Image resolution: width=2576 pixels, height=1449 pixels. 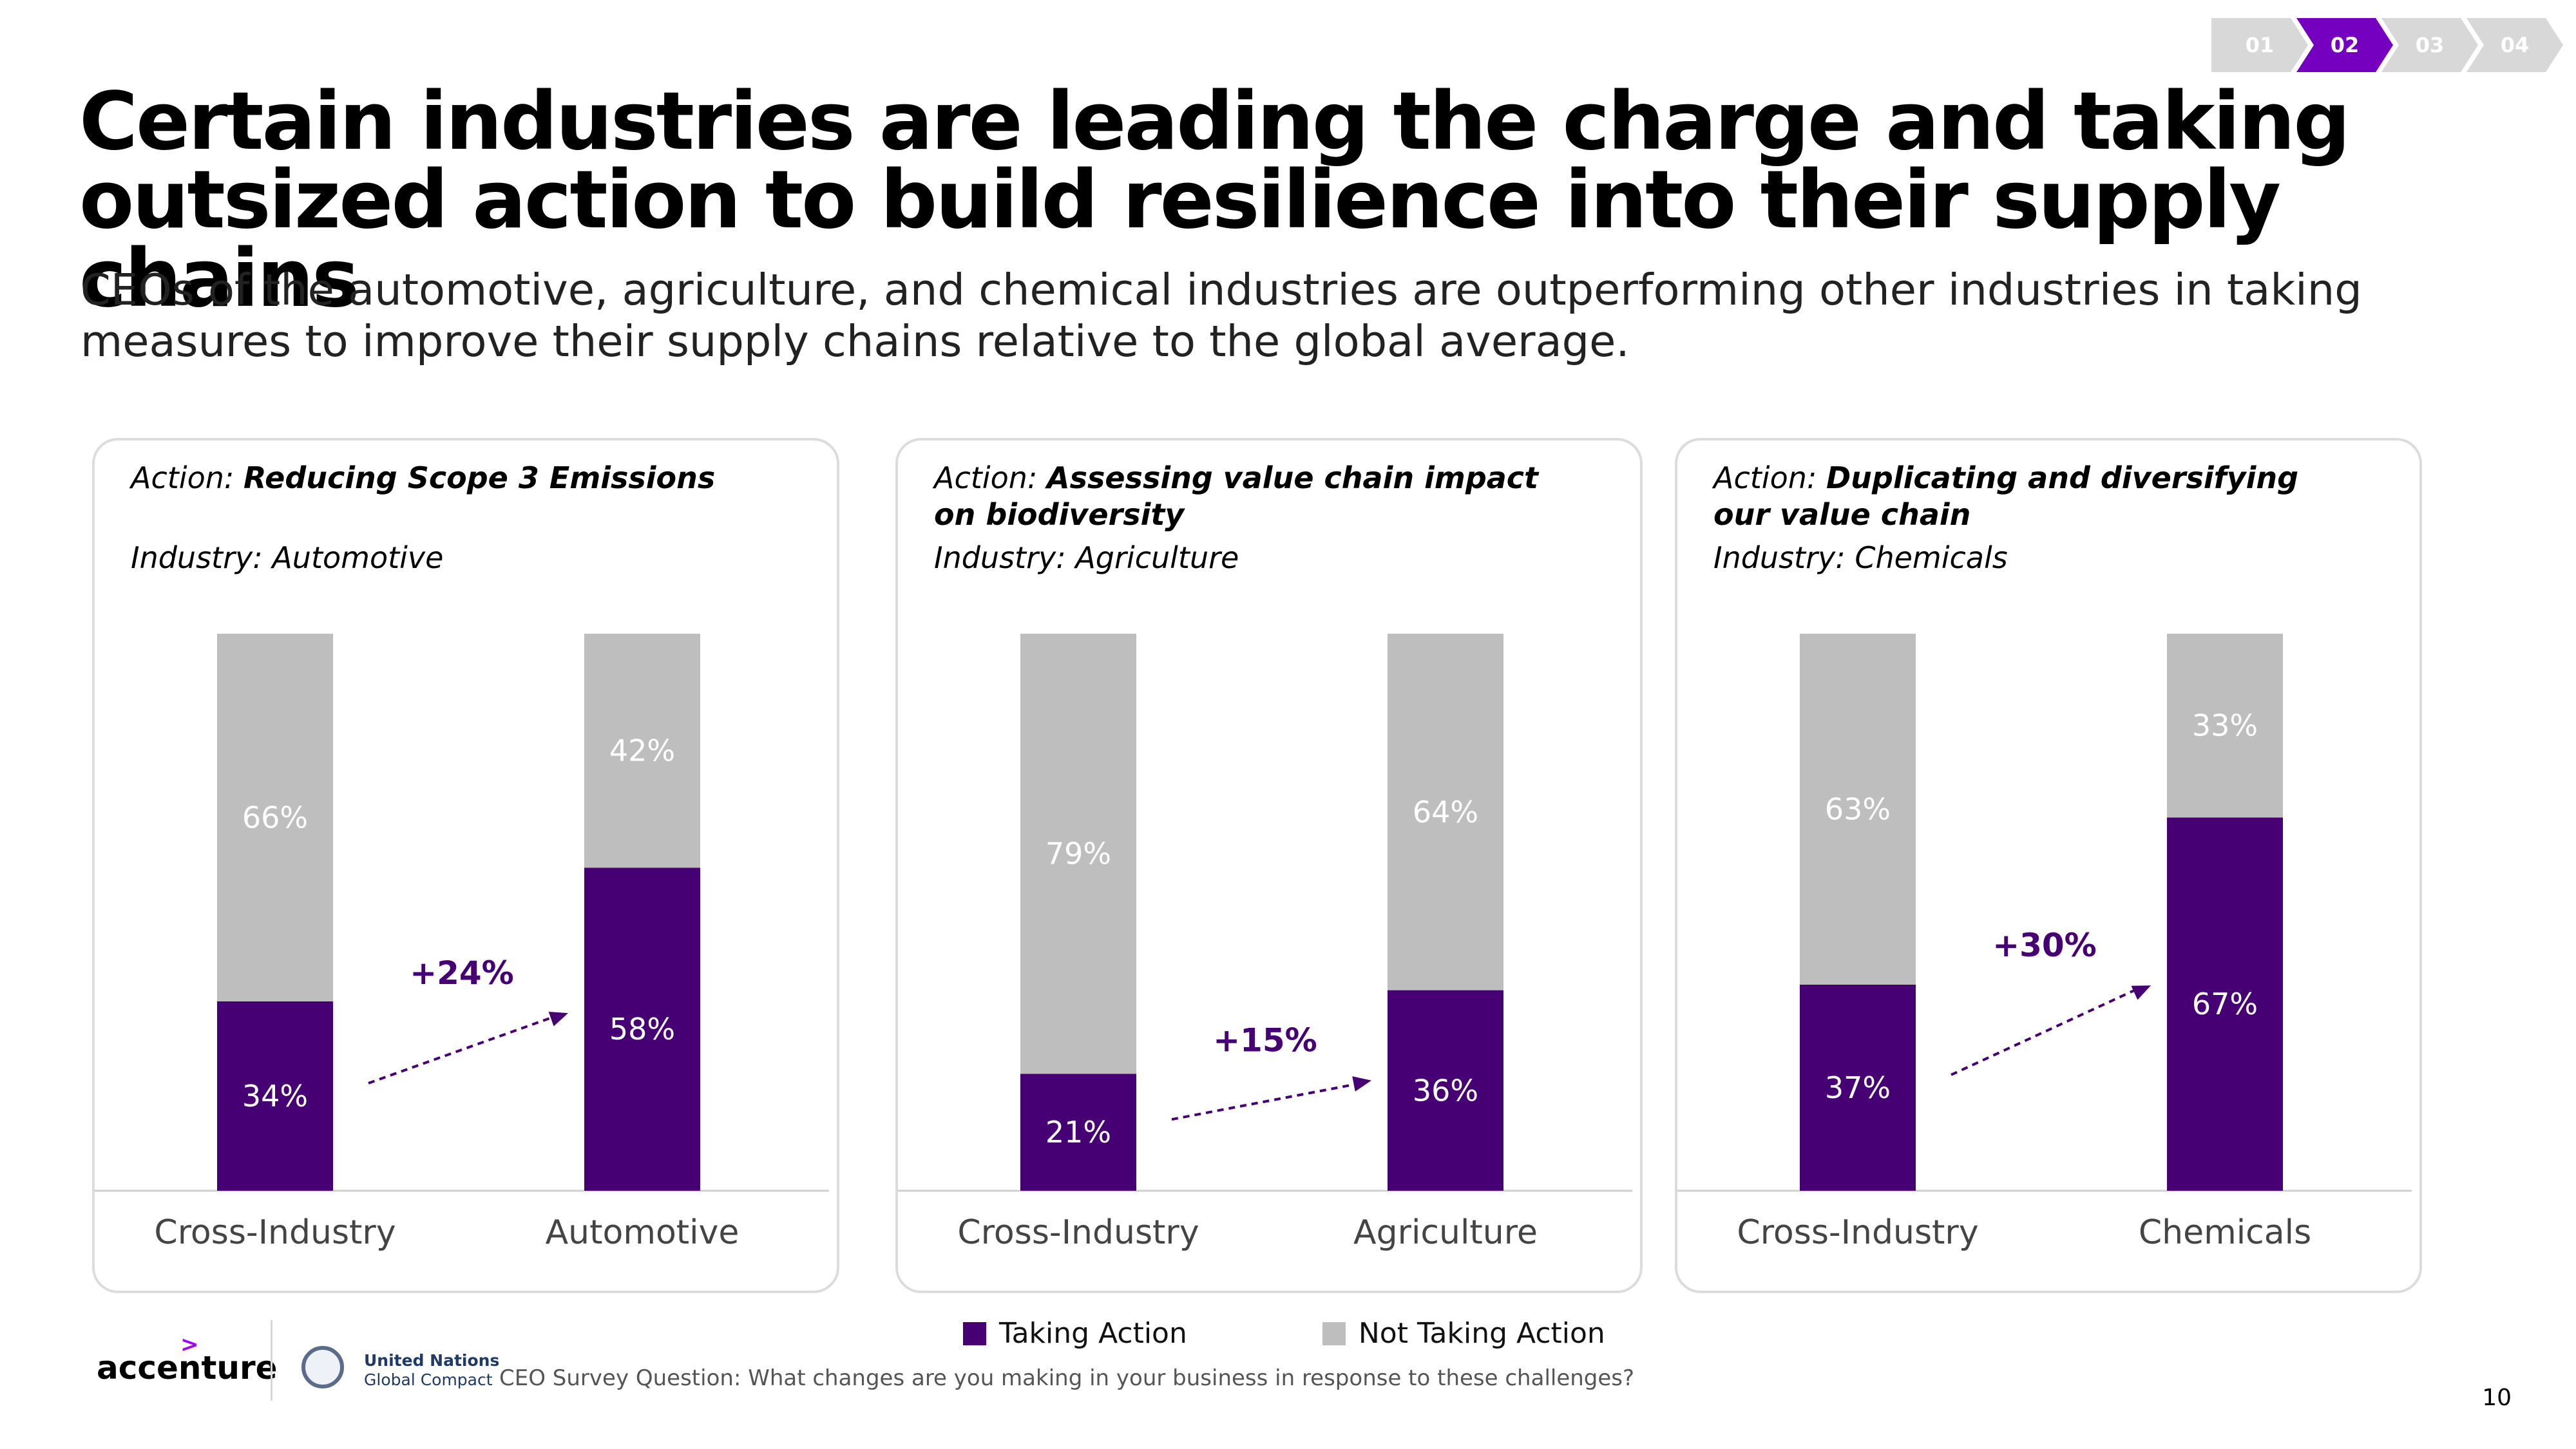 I want to click on data-label-not-taking: 33%, so click(x=2225, y=725).